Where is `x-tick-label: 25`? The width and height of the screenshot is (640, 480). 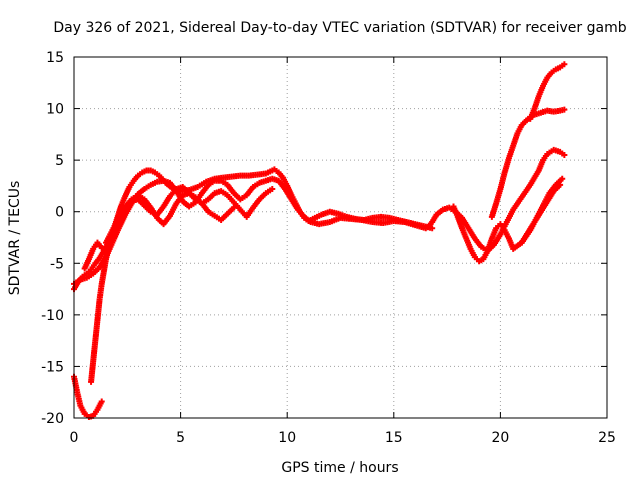 x-tick-label: 25 is located at coordinates (607, 438).